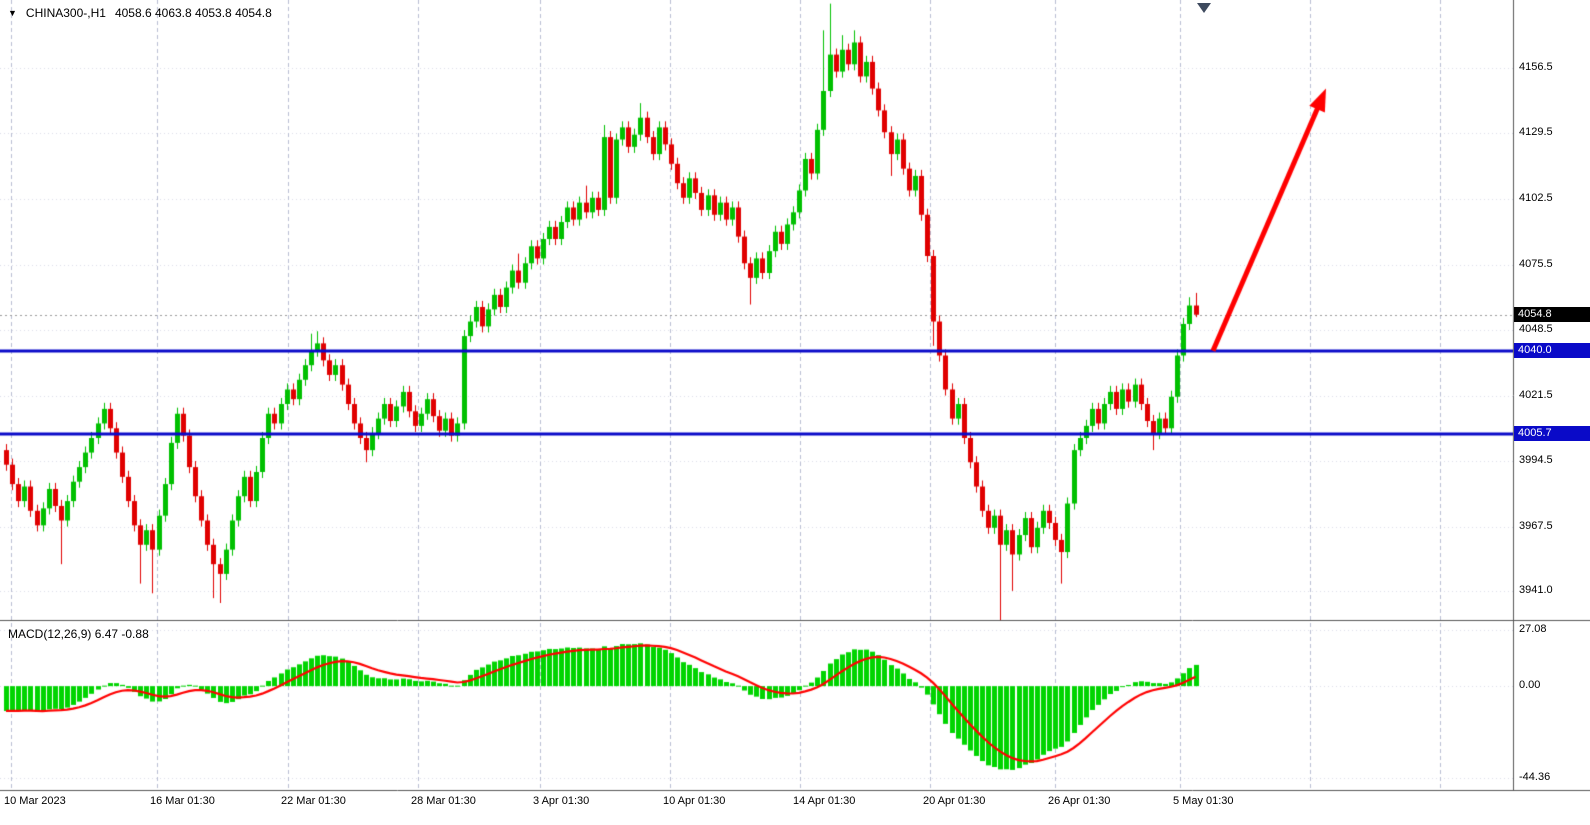  I want to click on ohlc-readout: 4058.6 4063.8 4053.8 4054.8, so click(193, 13).